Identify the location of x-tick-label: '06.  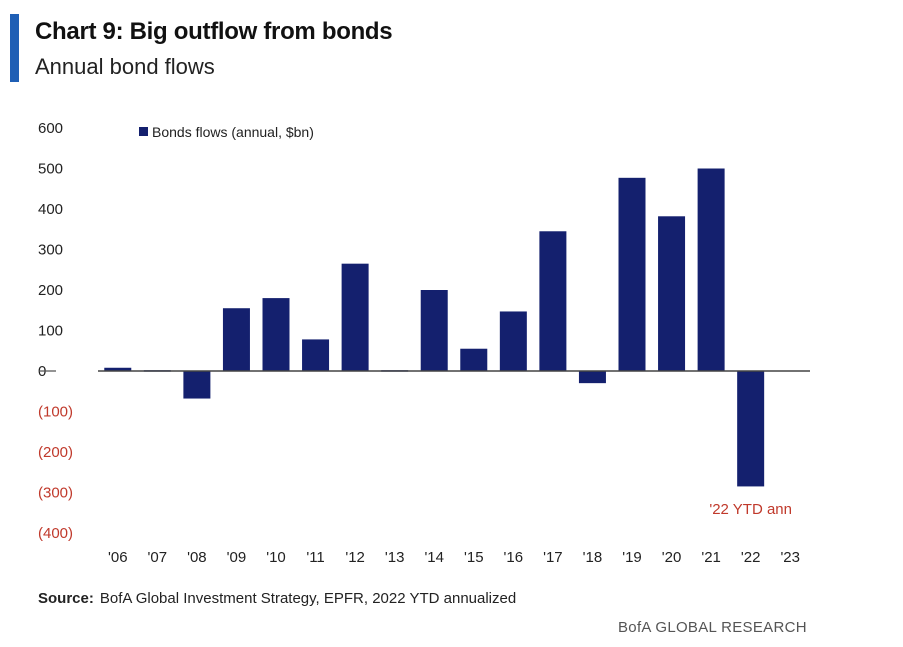
(118, 557).